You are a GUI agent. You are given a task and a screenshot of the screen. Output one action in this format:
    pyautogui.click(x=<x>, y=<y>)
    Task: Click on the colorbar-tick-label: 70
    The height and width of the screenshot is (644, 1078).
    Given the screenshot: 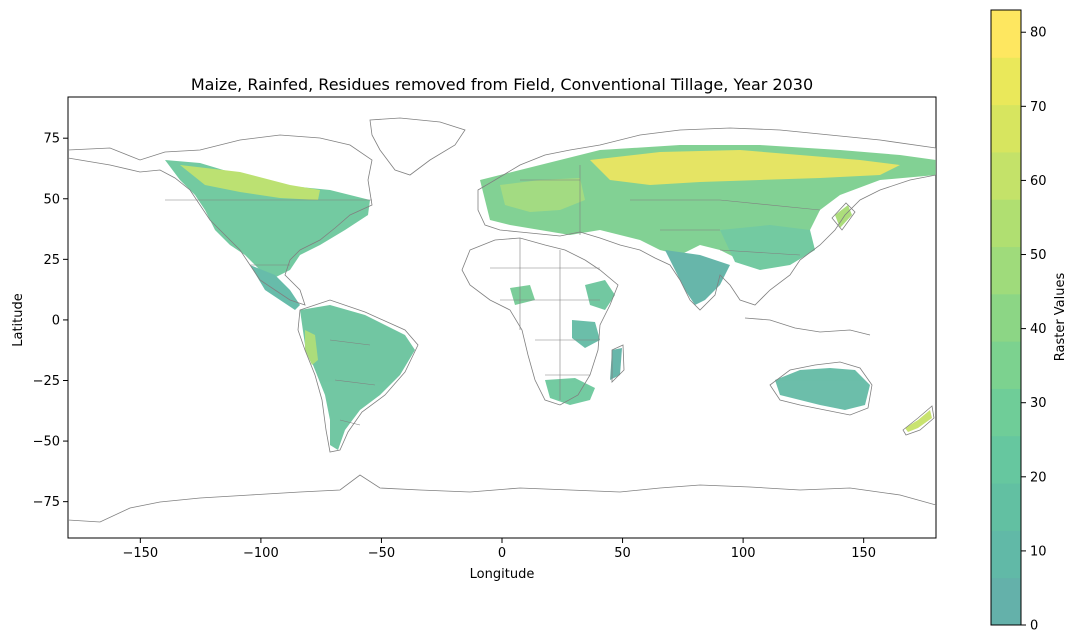 What is the action you would take?
    pyautogui.click(x=1038, y=107)
    